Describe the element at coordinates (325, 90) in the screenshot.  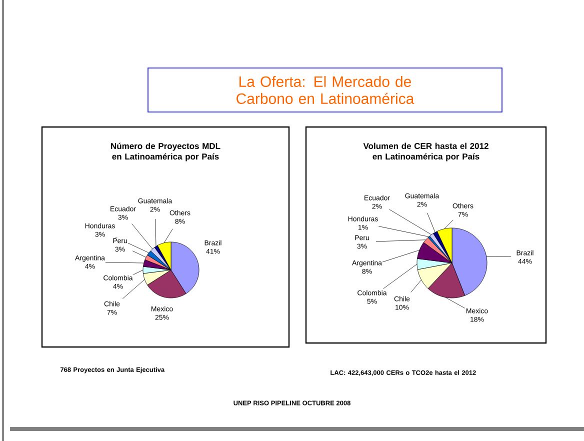
I see `text: La Oferta: El Mercado de Carbono en Latinoamérica` at that location.